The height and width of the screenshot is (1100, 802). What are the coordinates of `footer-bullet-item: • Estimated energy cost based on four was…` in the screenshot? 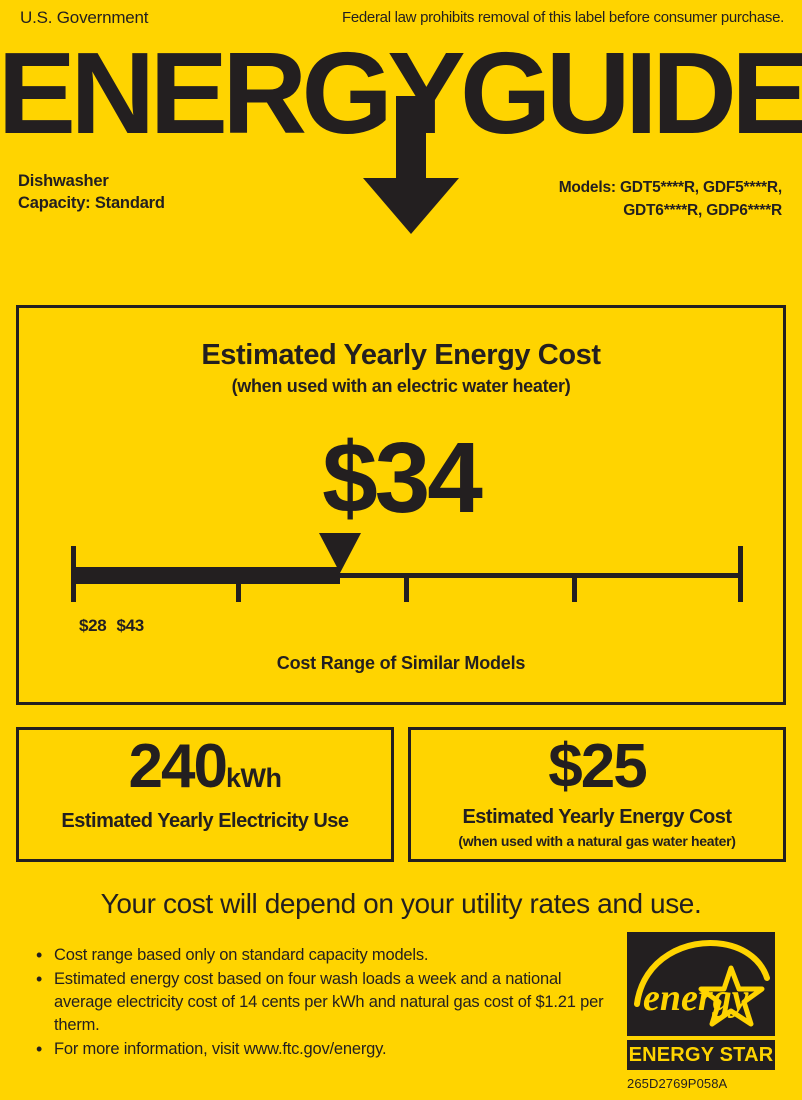 It's located at (326, 1002).